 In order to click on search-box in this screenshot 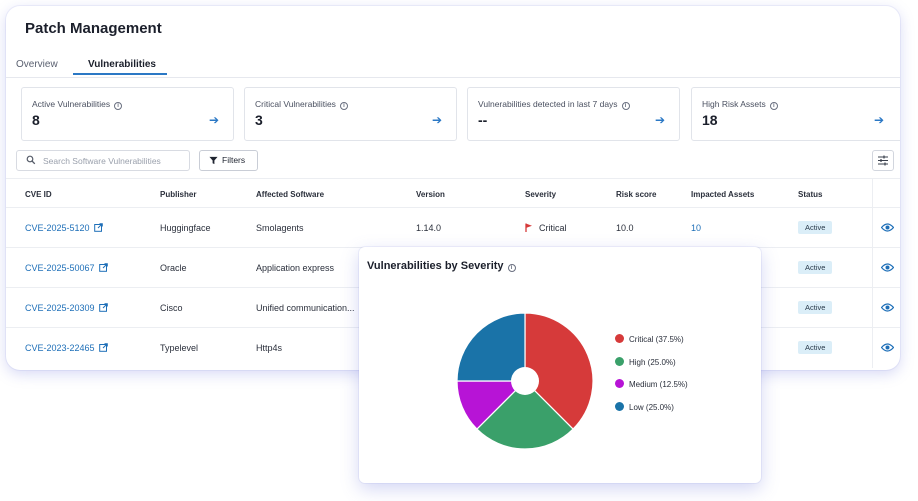, I will do `click(103, 160)`.